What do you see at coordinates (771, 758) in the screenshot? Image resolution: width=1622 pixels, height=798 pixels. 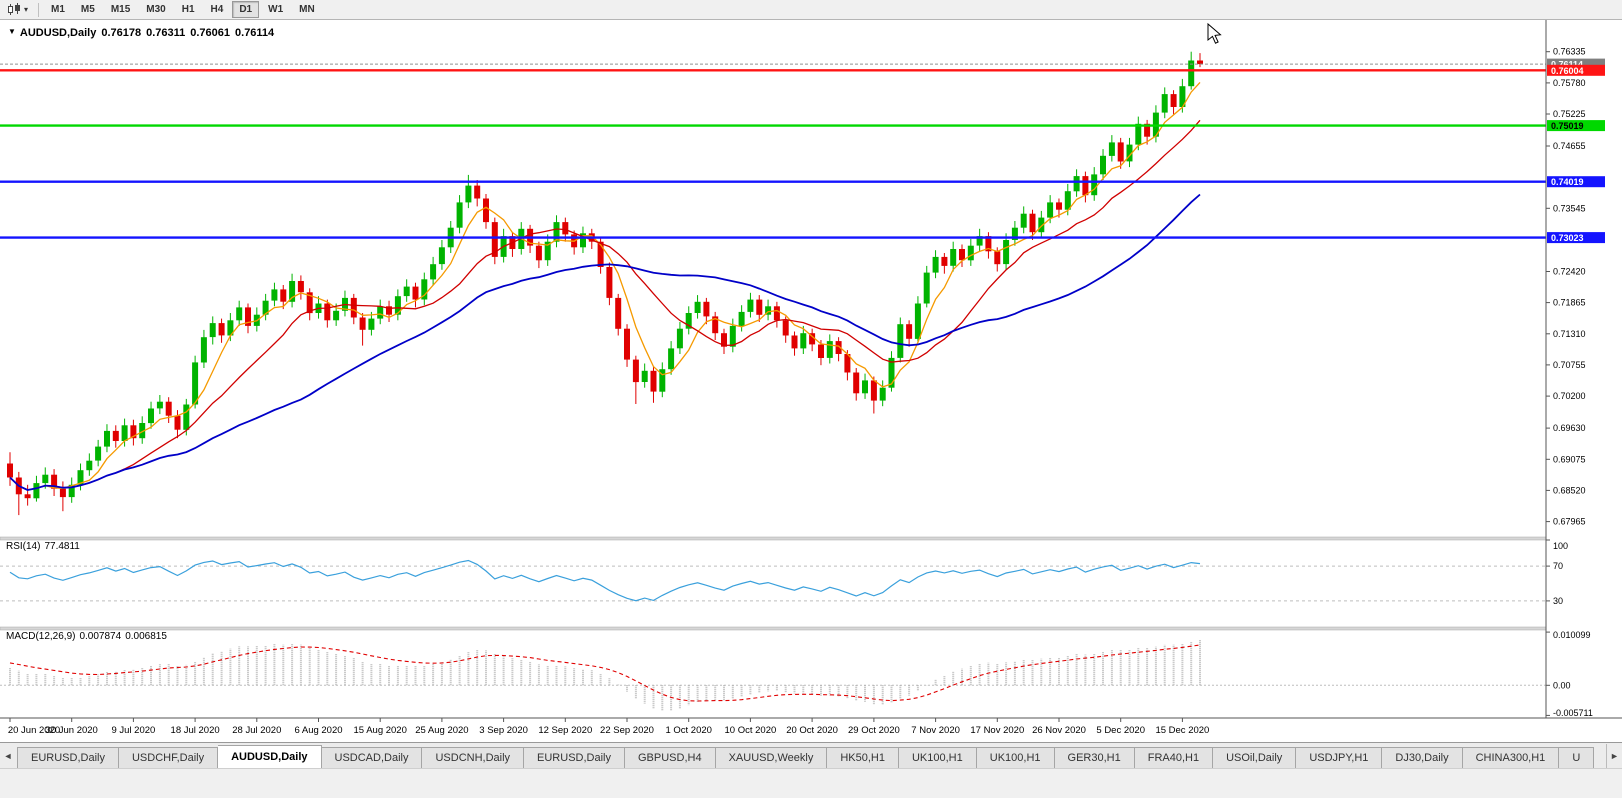 I see `chart-tab-xauusd-weekly: XAUUSD,Weekly` at bounding box center [771, 758].